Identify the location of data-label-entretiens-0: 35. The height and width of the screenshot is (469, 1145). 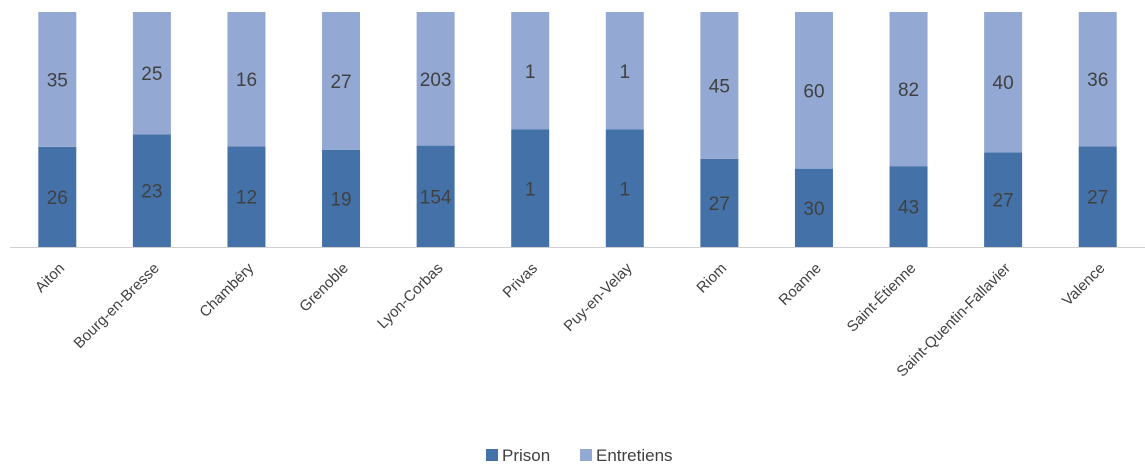
(57, 80).